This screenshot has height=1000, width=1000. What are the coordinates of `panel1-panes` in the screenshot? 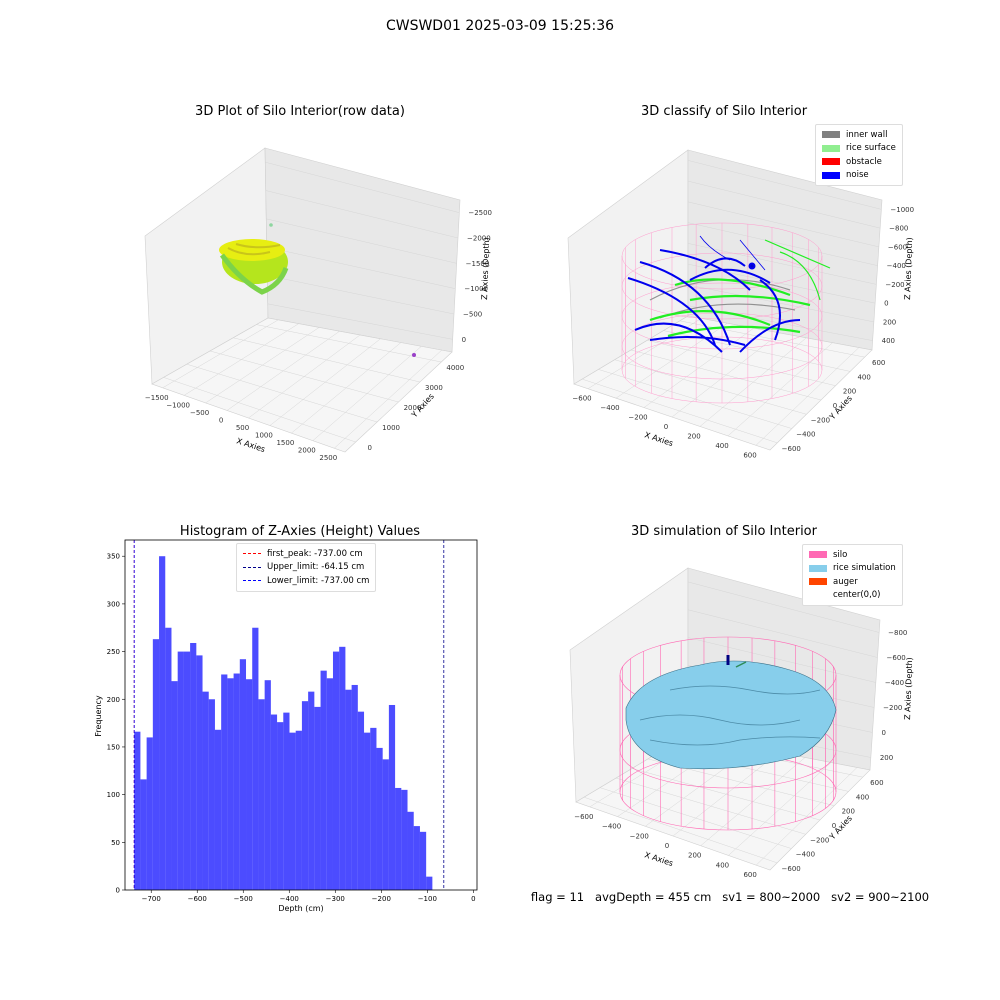 It's located at (302, 300).